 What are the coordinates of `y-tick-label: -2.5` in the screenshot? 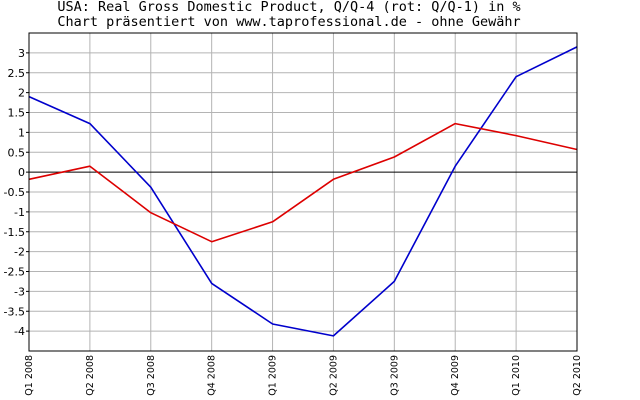 It's located at (14, 272).